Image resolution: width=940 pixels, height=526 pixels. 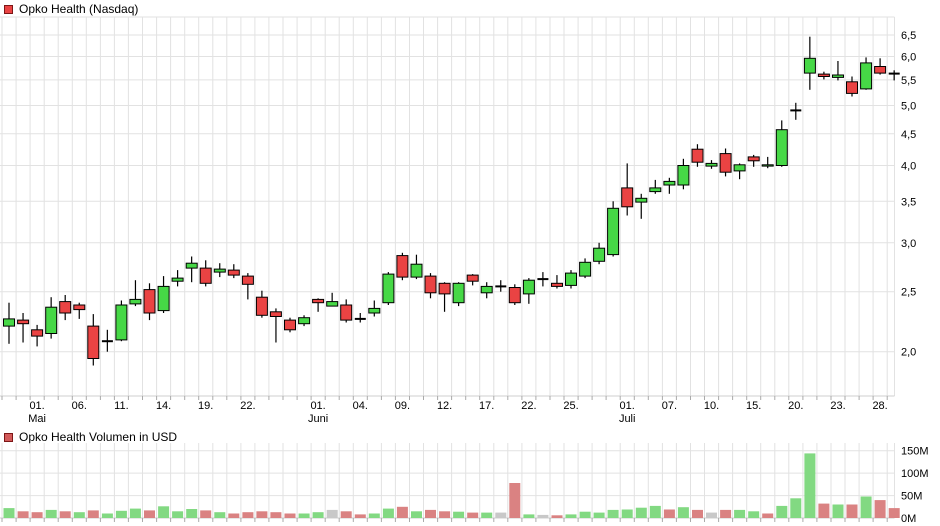 I want to click on x-tick-label: 10., so click(x=711, y=406).